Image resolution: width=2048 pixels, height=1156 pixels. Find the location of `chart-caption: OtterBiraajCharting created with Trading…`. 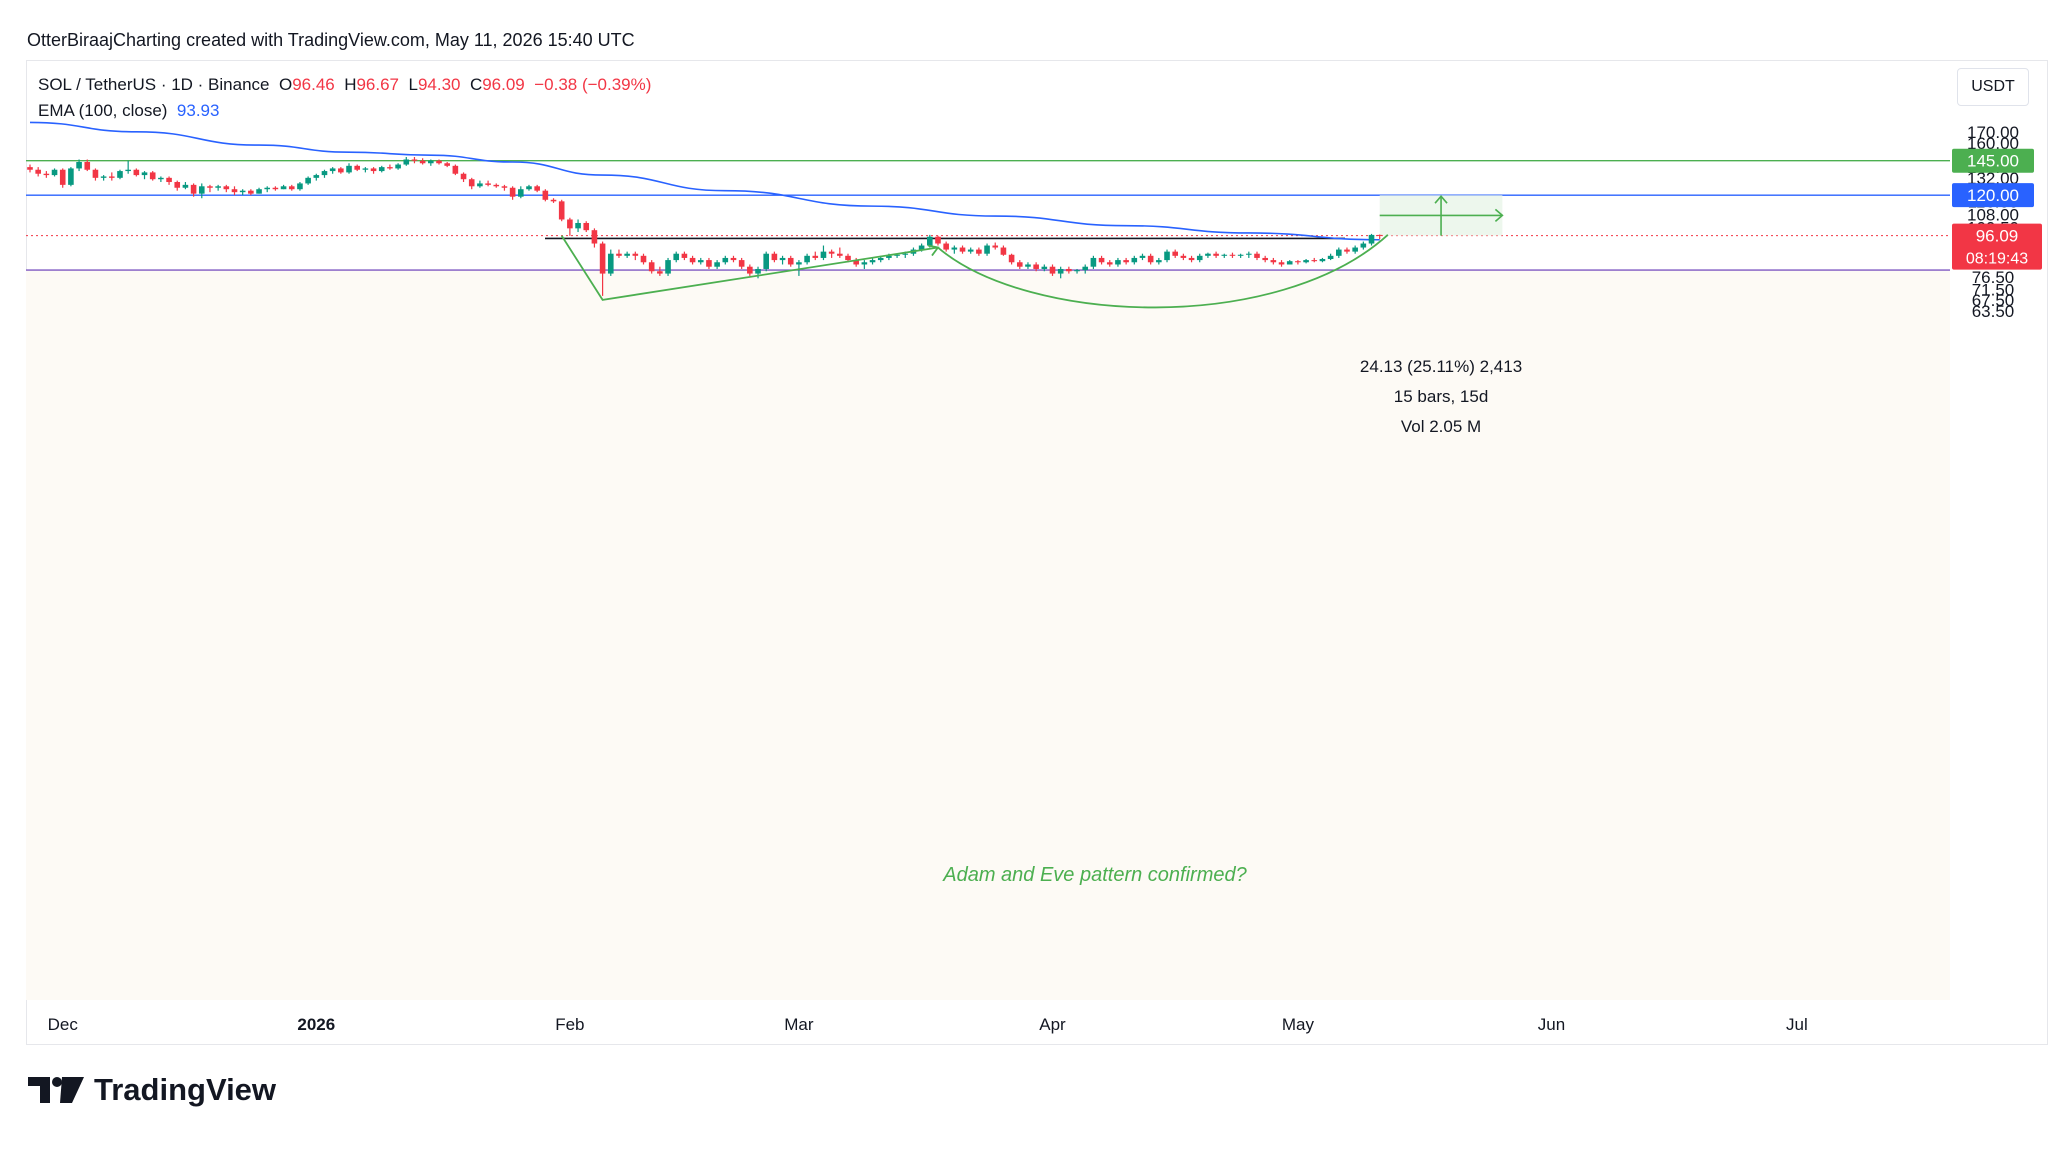

chart-caption: OtterBiraajCharting created with Trading… is located at coordinates (331, 40).